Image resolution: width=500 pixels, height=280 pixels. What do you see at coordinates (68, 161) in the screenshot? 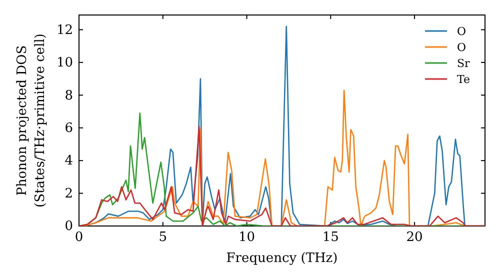
I see `y-tick-label: 4` at bounding box center [68, 161].